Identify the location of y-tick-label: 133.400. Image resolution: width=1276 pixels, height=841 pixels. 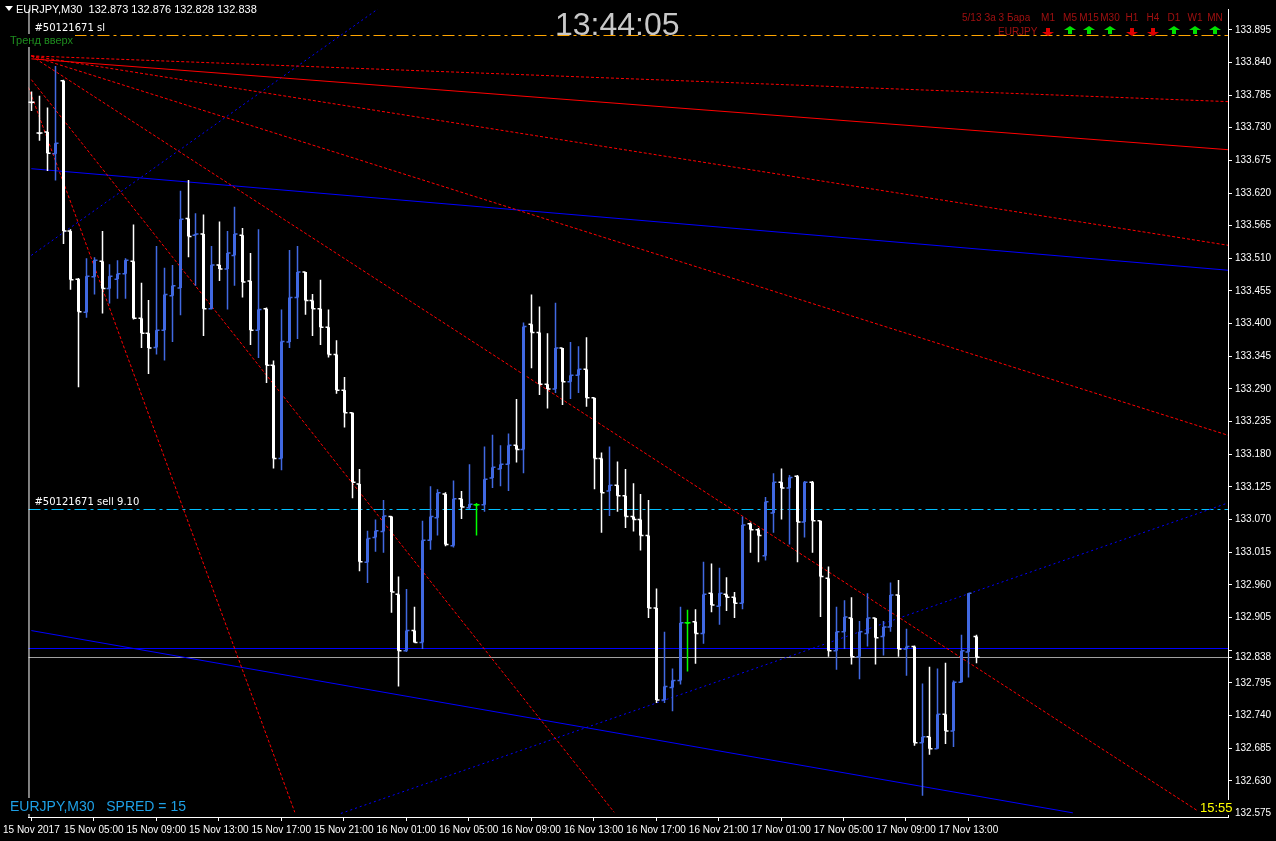
(1253, 323).